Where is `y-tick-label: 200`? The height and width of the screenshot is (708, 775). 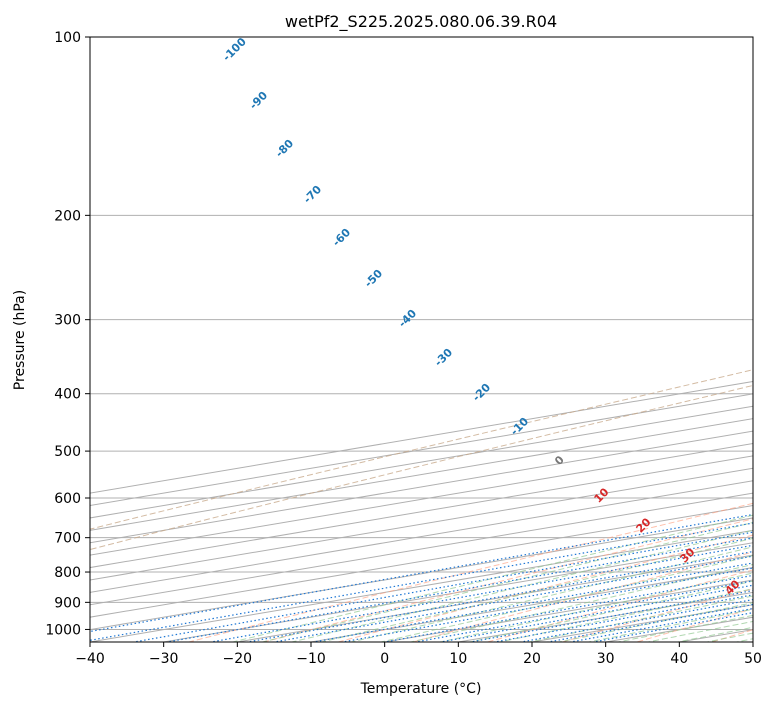 y-tick-label: 200 is located at coordinates (67, 216).